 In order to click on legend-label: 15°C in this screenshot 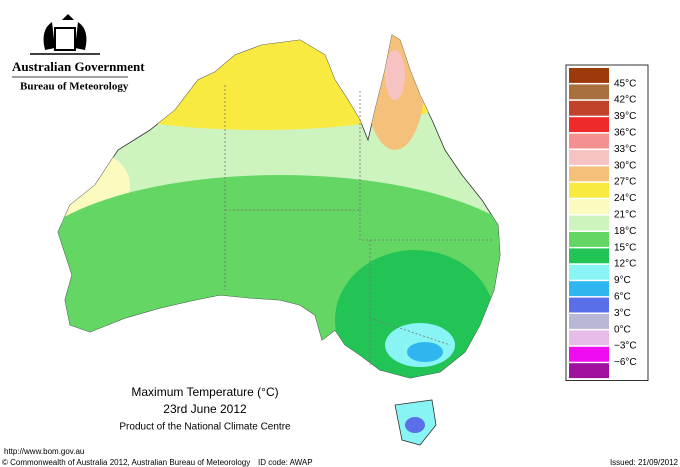, I will do `click(625, 247)`.